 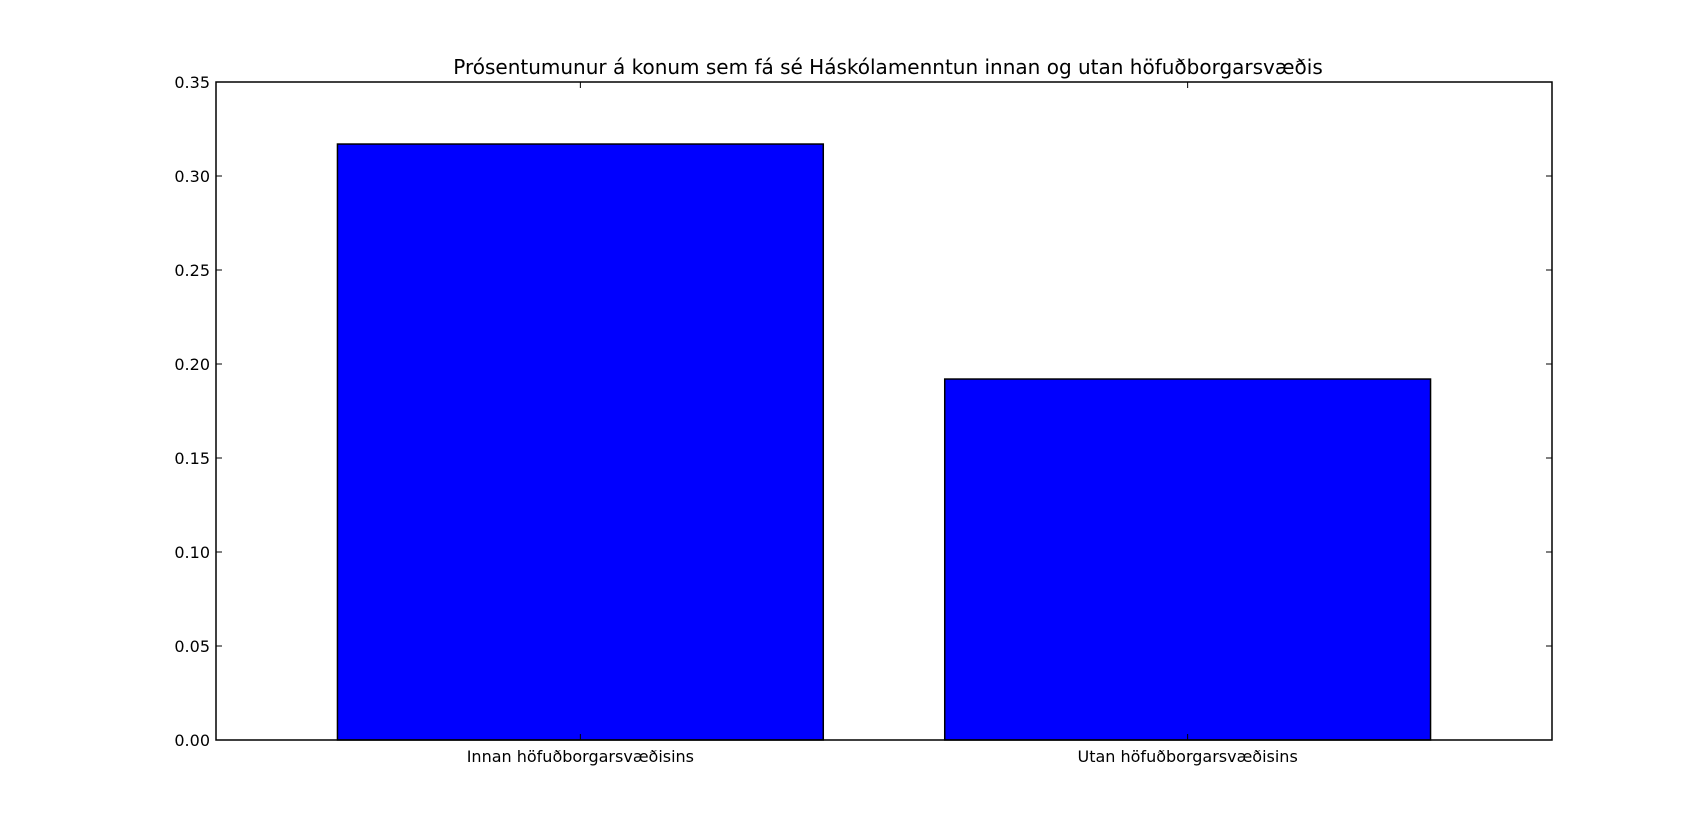 I want to click on y-tick-label: 0.05, so click(x=192, y=646).